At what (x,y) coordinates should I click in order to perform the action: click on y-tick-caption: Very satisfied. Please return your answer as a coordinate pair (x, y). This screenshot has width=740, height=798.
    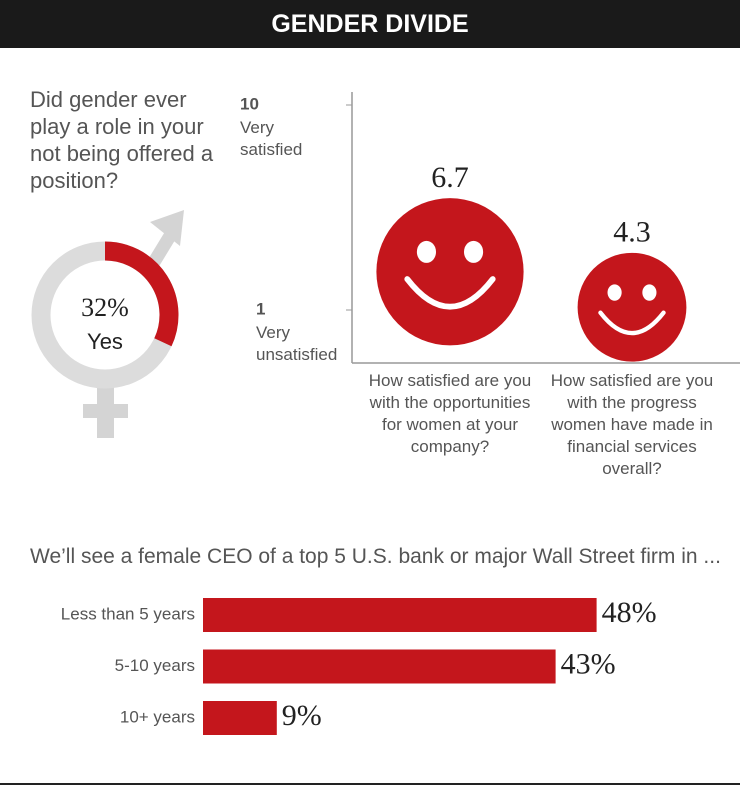
    Looking at the image, I should click on (271, 138).